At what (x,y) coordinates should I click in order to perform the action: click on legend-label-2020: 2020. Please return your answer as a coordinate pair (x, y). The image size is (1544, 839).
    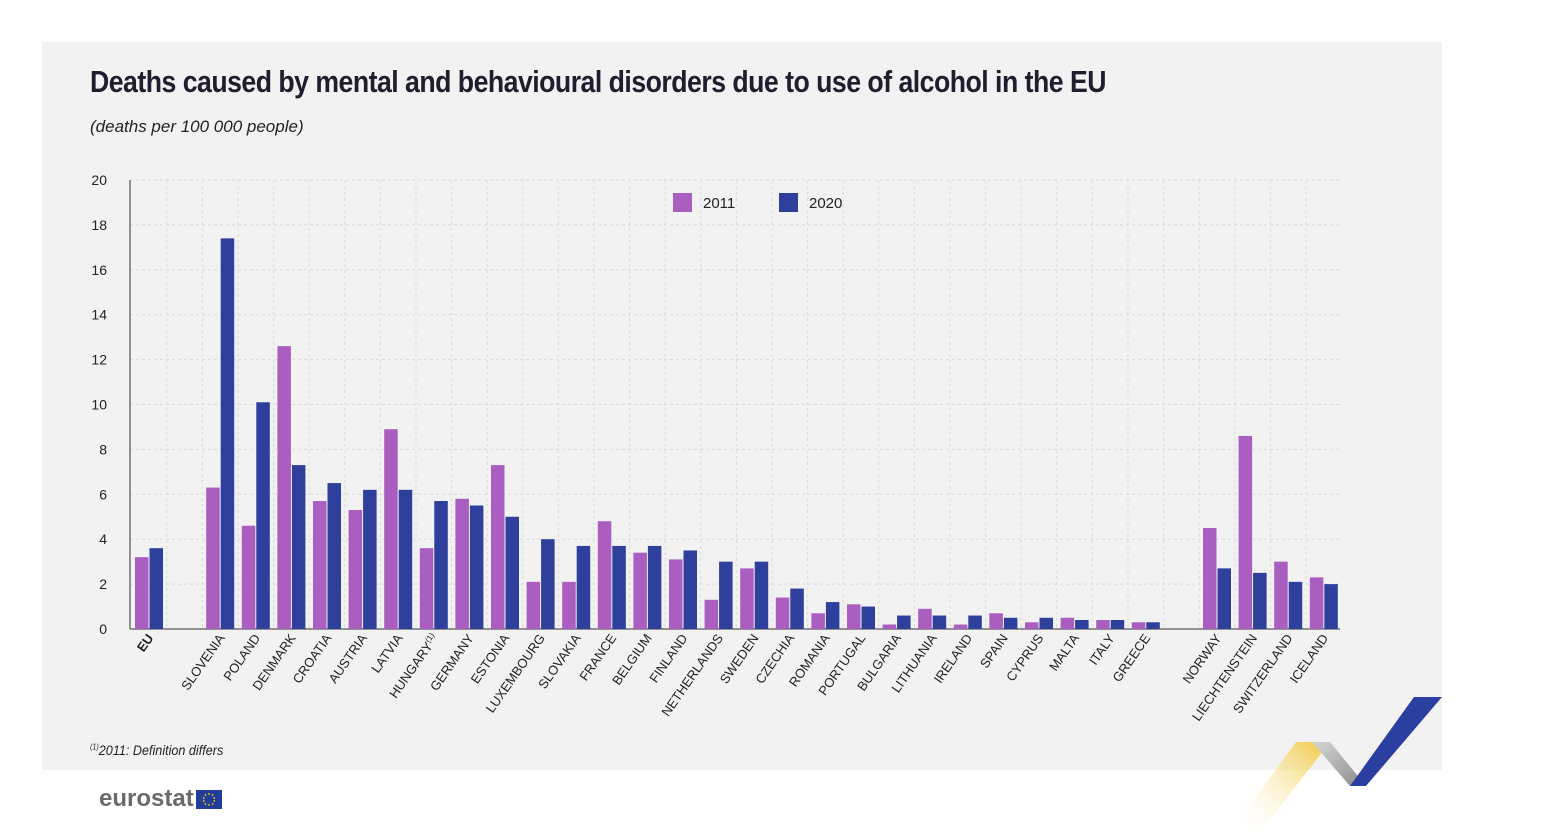
    Looking at the image, I should click on (825, 203).